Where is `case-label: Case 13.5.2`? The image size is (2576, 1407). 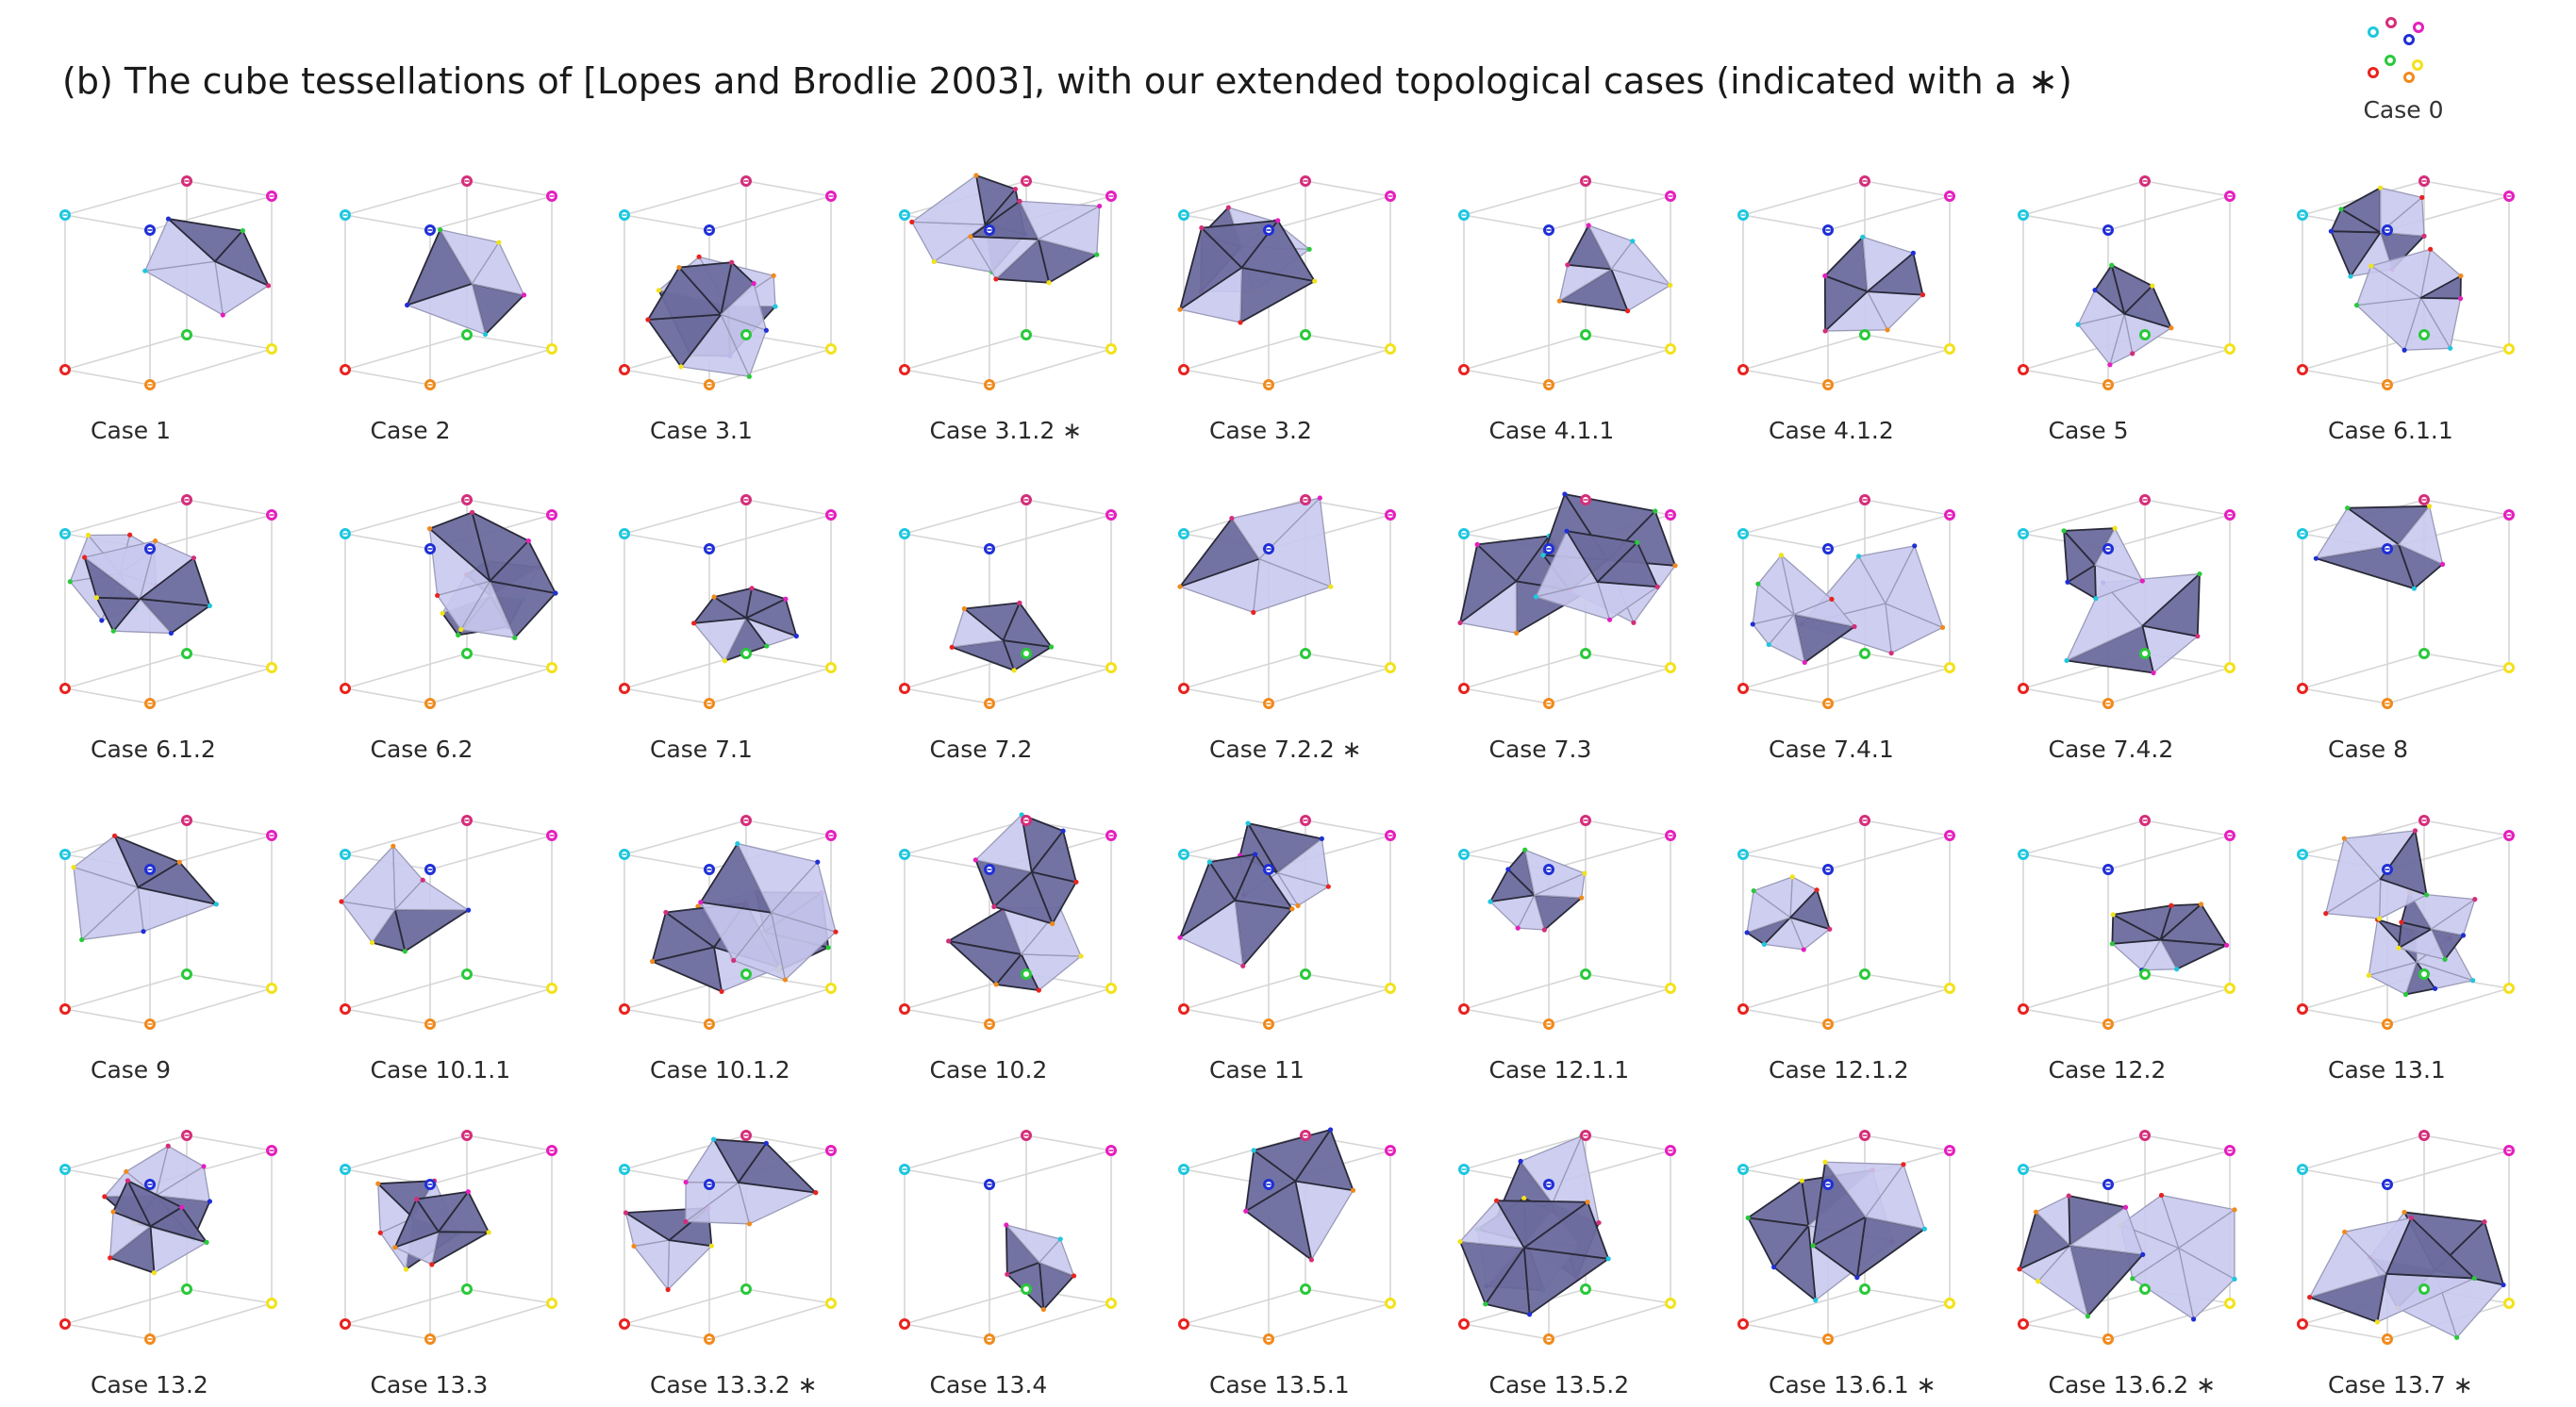
case-label: Case 13.5.2 is located at coordinates (1559, 1385).